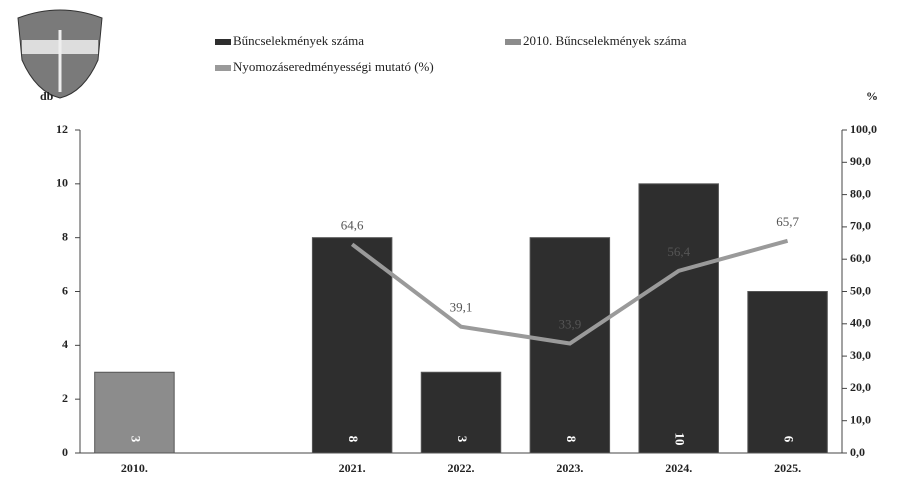 This screenshot has height=498, width=898. What do you see at coordinates (678, 468) in the screenshot?
I see `x-tick-label: 2024.` at bounding box center [678, 468].